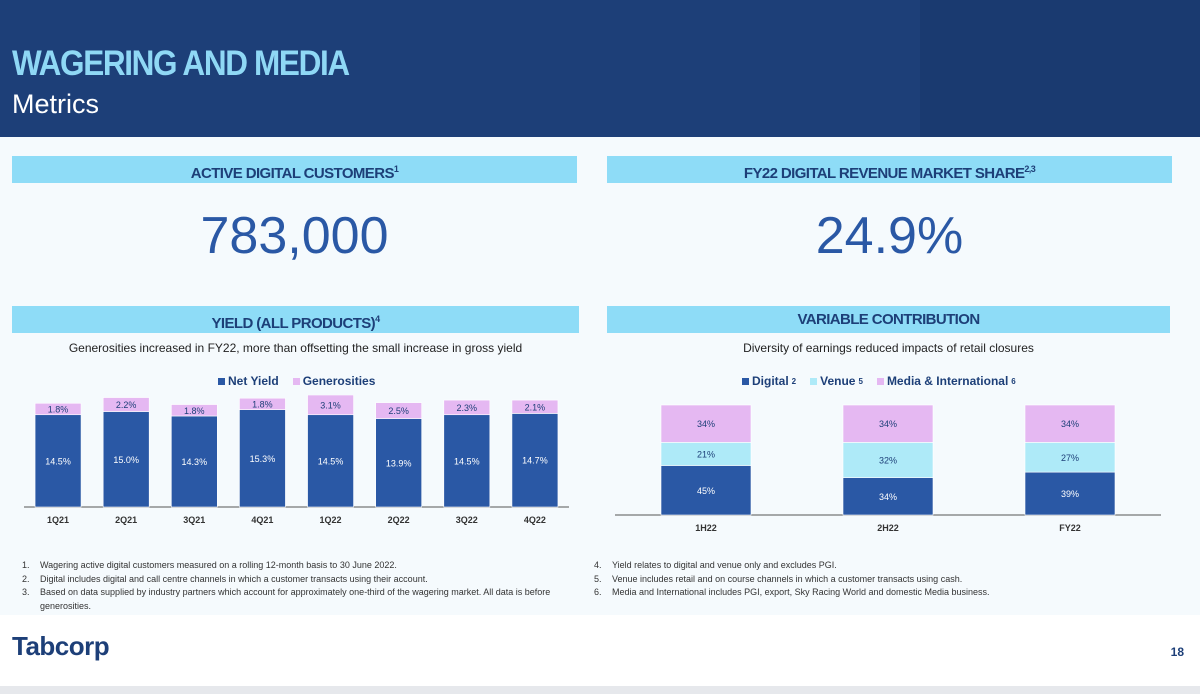 This screenshot has height=694, width=1200. Describe the element at coordinates (331, 520) in the screenshot. I see `tick-label-1q22: 1Q22` at that location.